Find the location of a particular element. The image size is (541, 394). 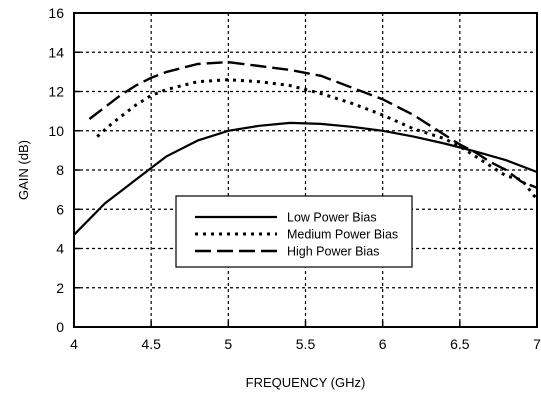

y-axis-title: GAIN (dB) is located at coordinates (23, 170).